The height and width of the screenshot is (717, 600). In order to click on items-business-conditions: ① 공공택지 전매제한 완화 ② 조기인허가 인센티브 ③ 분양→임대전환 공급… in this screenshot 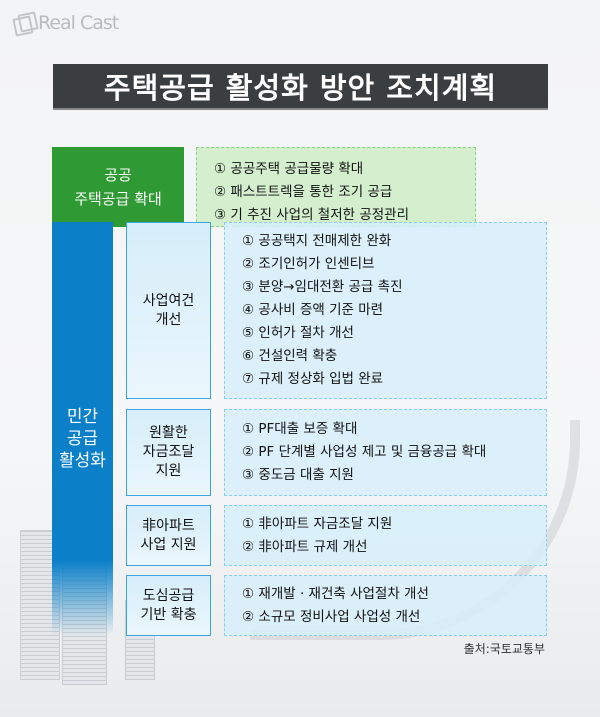, I will do `click(385, 310)`.